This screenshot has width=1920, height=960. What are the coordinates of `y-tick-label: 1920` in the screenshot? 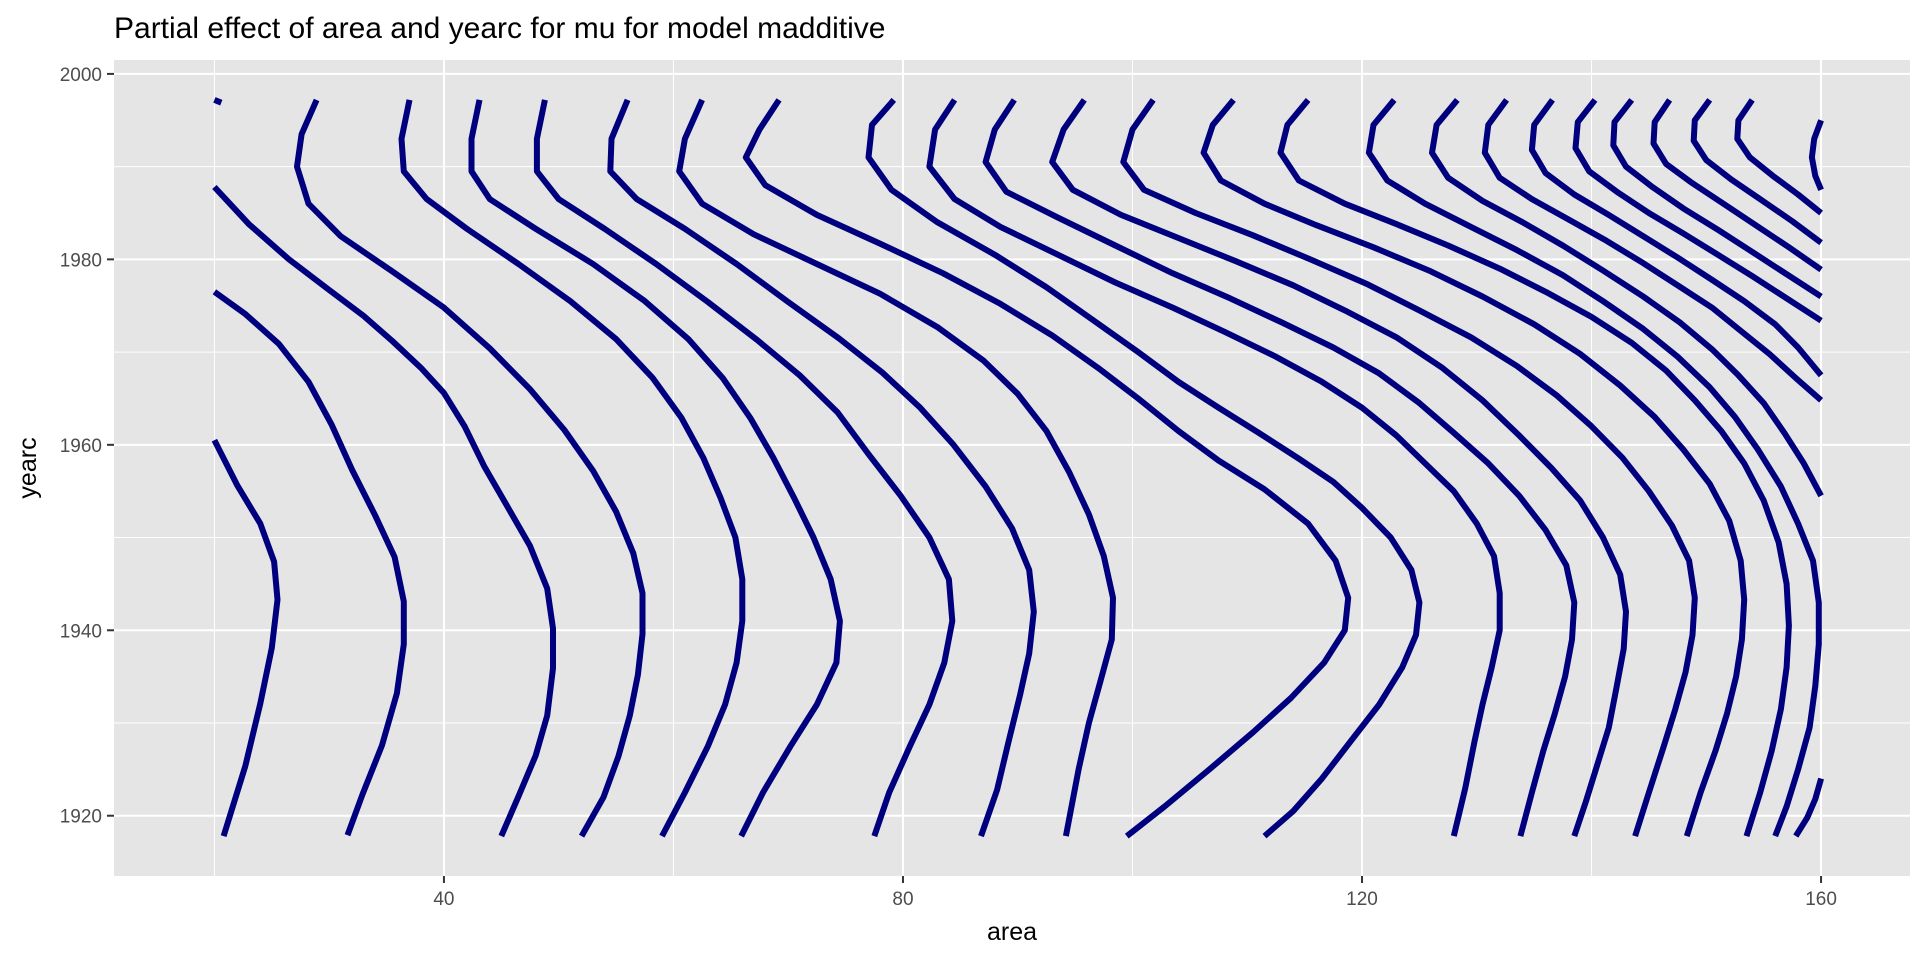 It's located at (81, 817).